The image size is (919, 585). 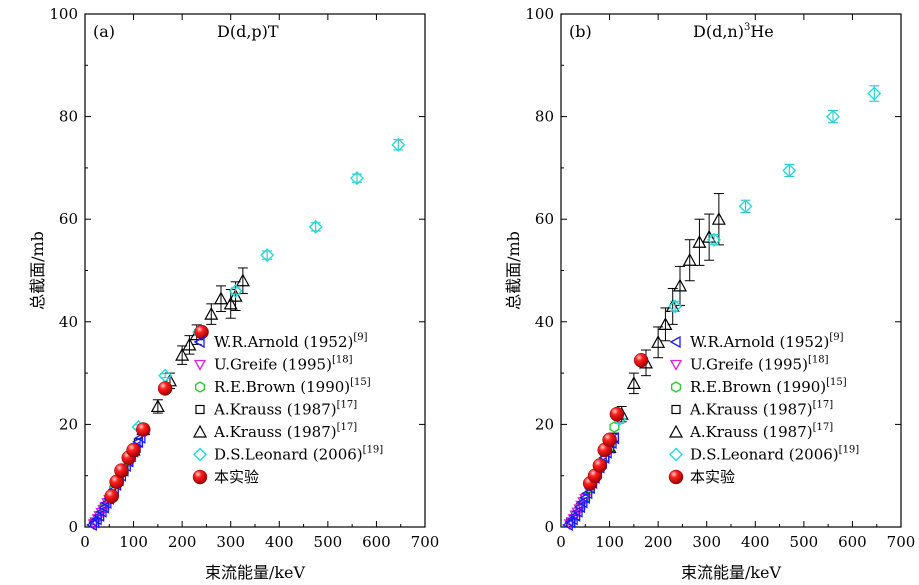 I want to click on reaction-title: D(d,p)T, so click(x=248, y=31).